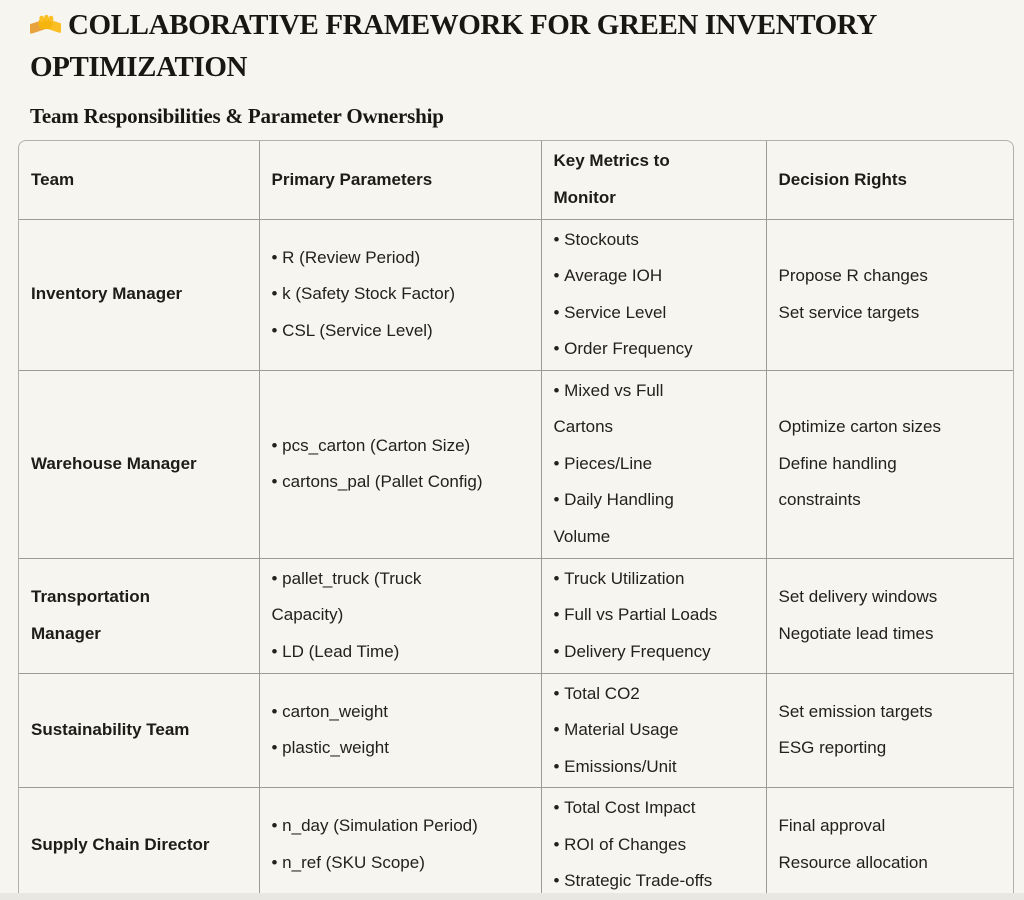 The height and width of the screenshot is (900, 1024). I want to click on metric-item: • Strategic Trade-offs, so click(633, 880).